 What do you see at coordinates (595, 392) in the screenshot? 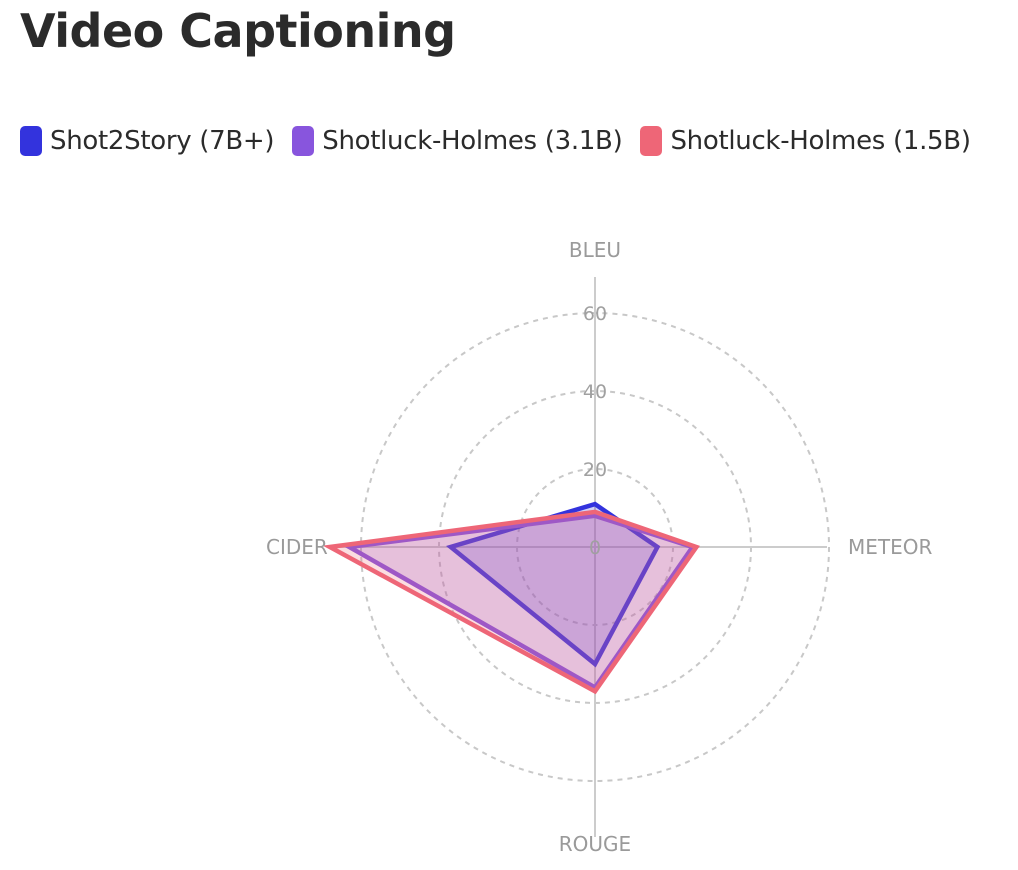
I see `tick-label-40: 40` at bounding box center [595, 392].